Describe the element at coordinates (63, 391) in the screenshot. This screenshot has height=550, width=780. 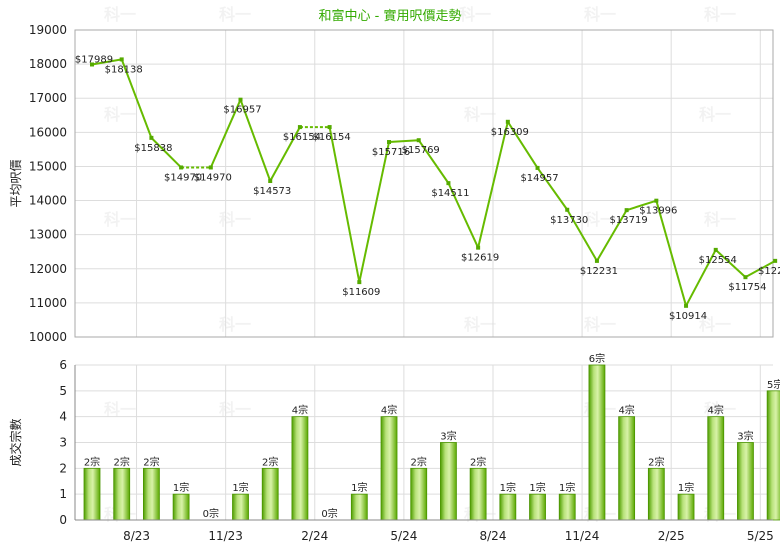
I see `volume-y-tick-label: 5` at that location.